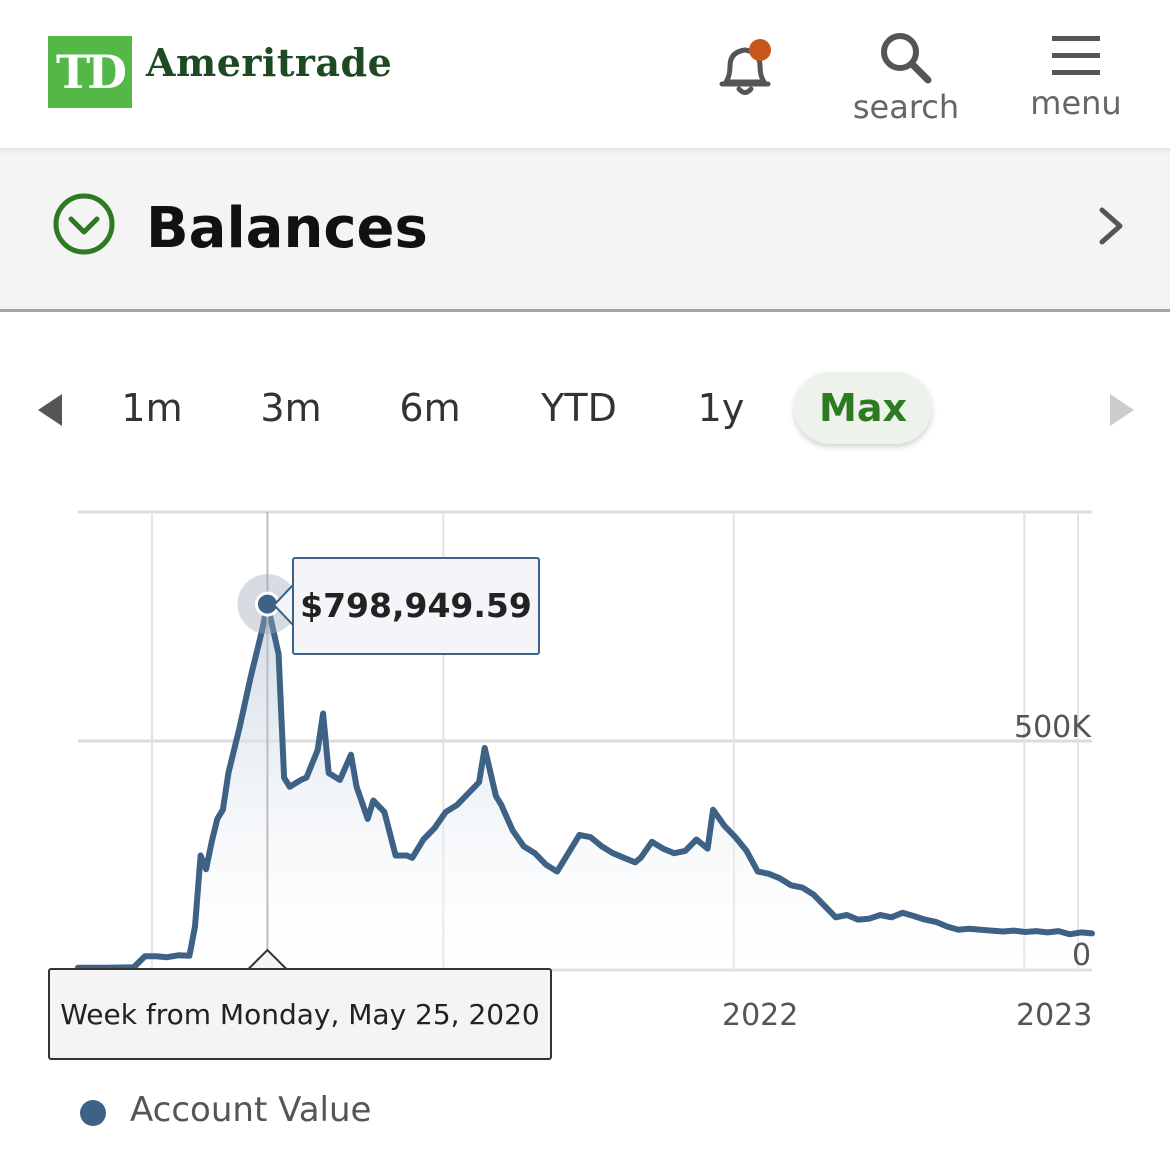 The image size is (1170, 1172). What do you see at coordinates (251, 1110) in the screenshot?
I see `legend-label: Account Value` at bounding box center [251, 1110].